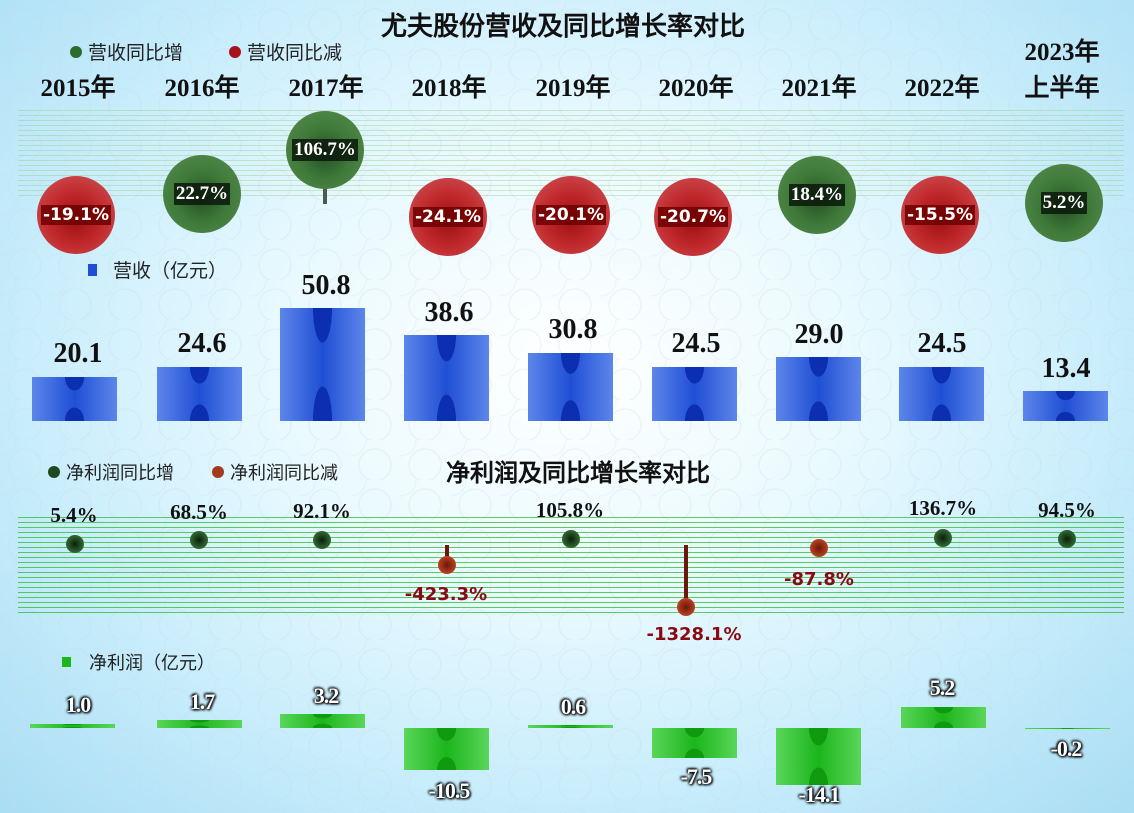  I want to click on growth-value: 106.7%, so click(325, 150).